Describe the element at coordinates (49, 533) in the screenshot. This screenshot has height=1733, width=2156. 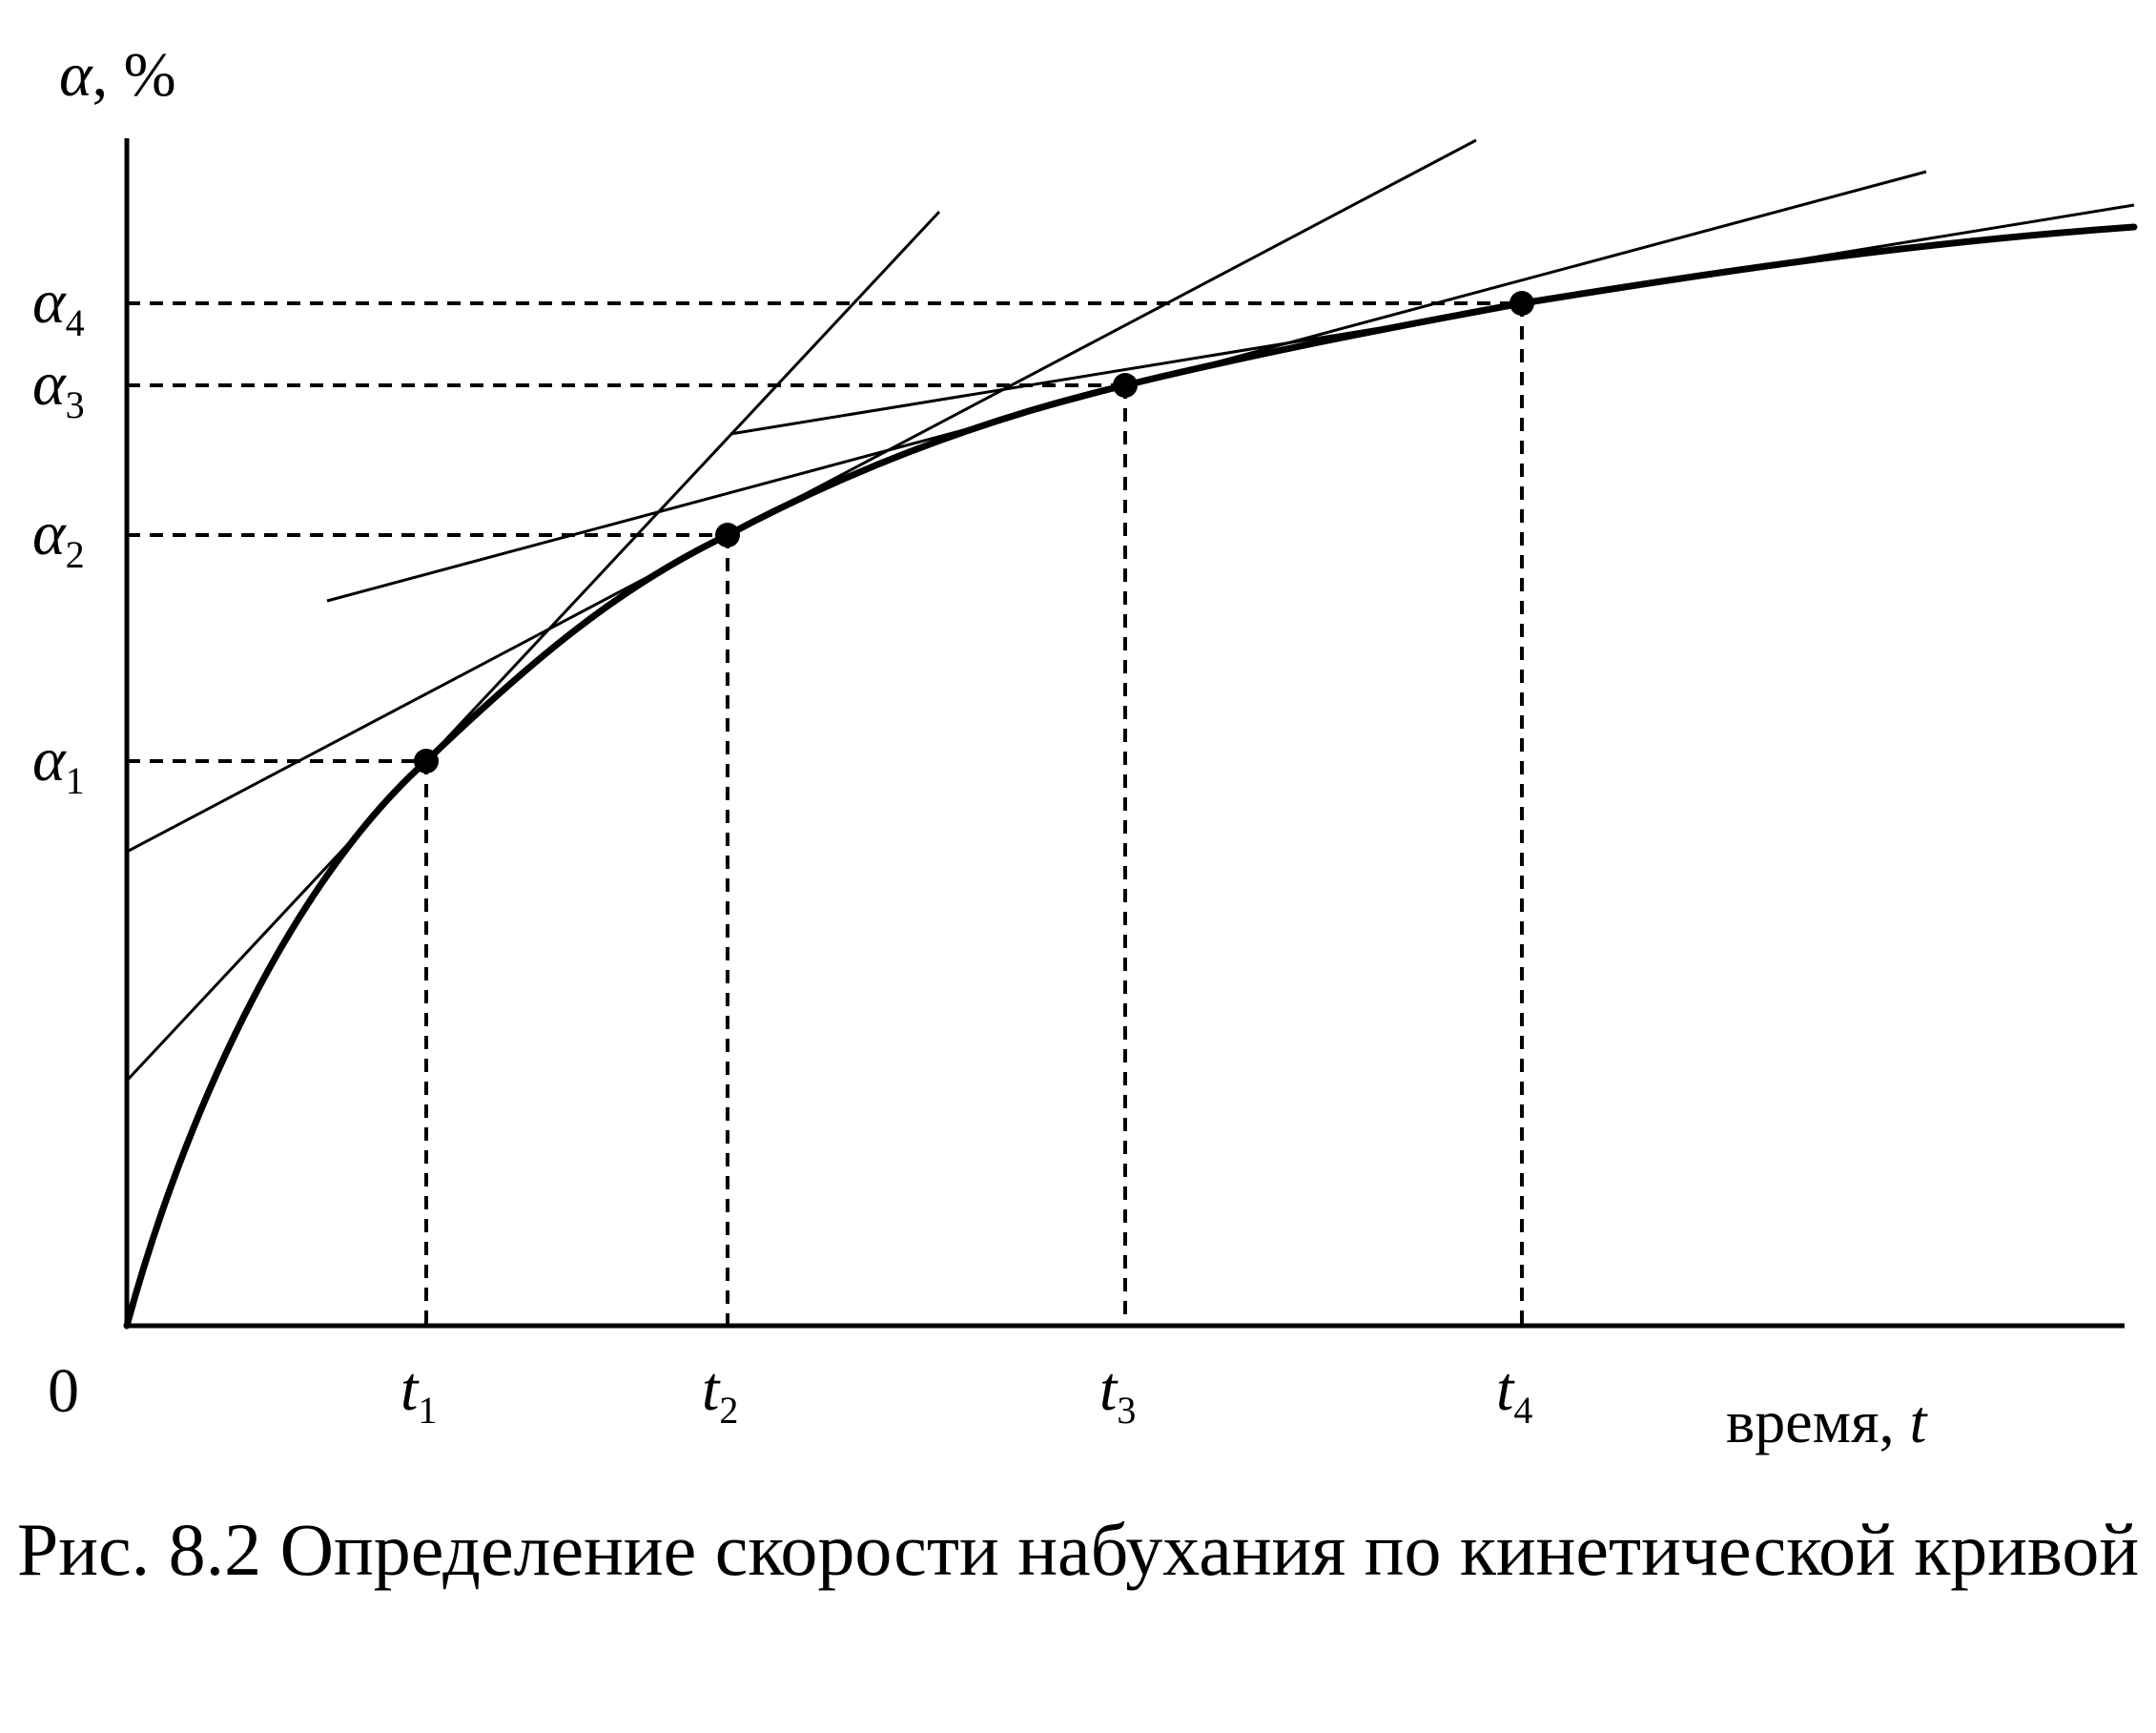
I see `alpha-label-2-symbol: α` at that location.